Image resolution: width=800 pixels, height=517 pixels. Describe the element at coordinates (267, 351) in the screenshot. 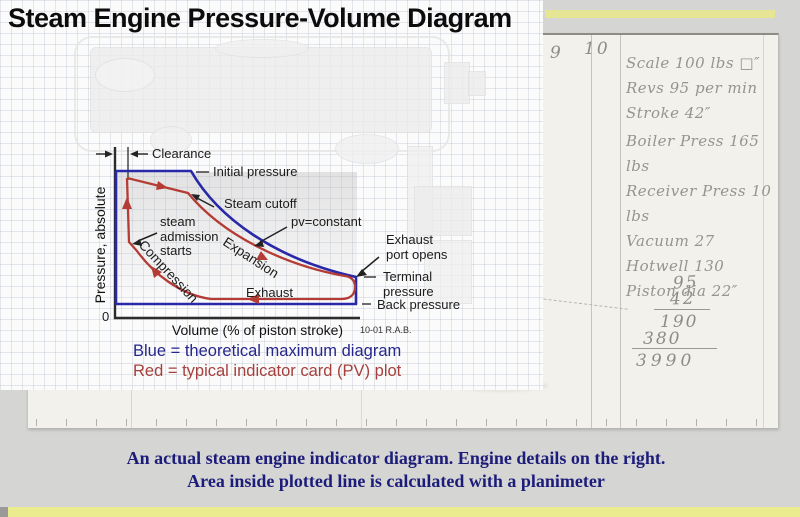

I see `legend-theoretical: Blue = theoretical maximum diagram` at that location.